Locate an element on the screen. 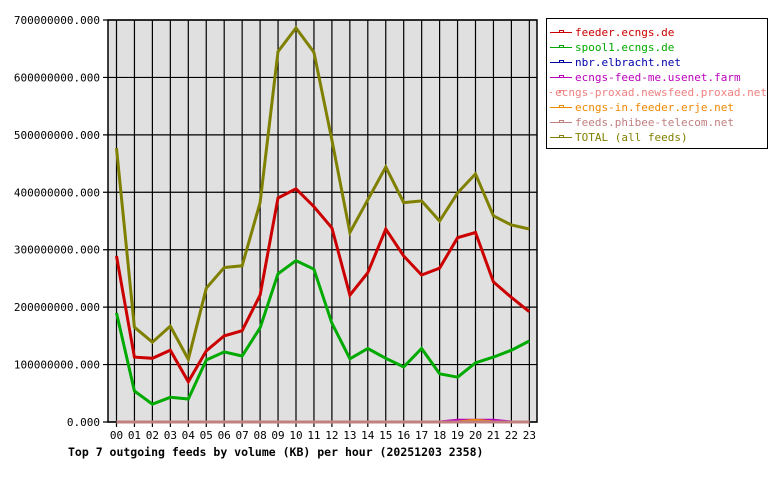 This screenshot has height=480, width=780. y-tick-label: 100000000.000 is located at coordinates (57, 365).